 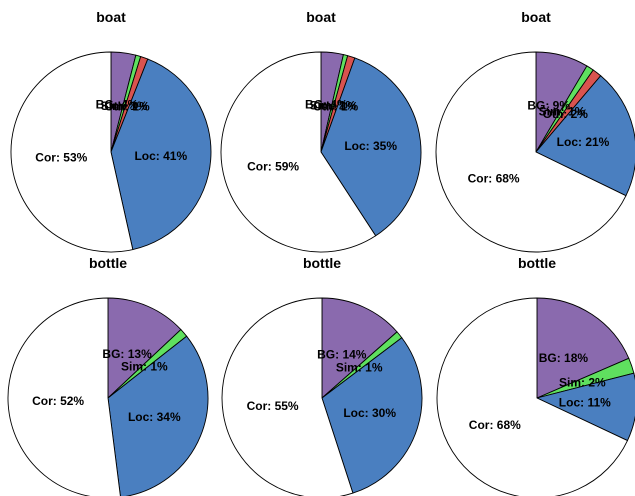 I want to click on slice-label-bg: BG: 14%, so click(x=342, y=354).